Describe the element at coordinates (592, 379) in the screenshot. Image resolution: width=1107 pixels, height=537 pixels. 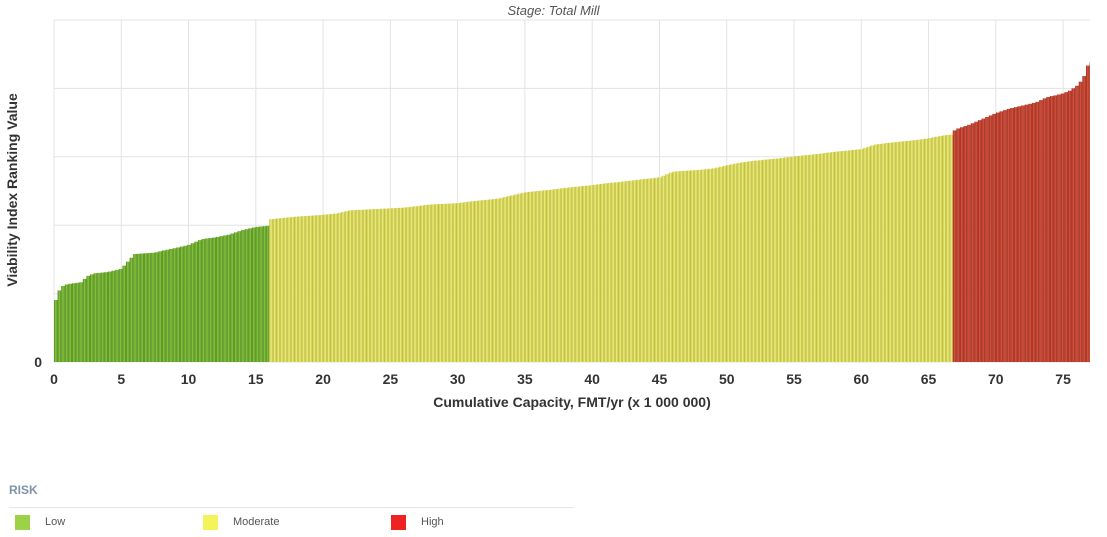
I see `x-tick-label-40: 40` at that location.